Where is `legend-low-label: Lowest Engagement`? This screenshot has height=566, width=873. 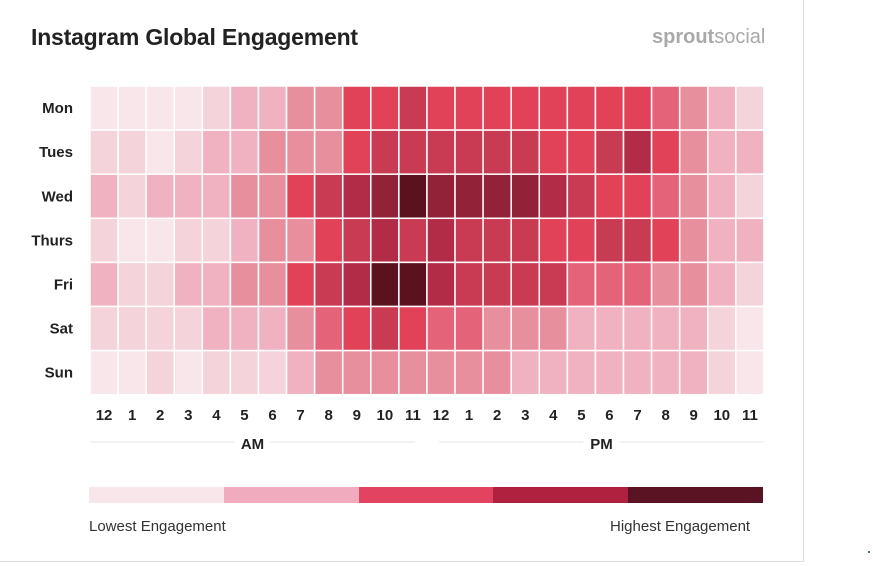 legend-low-label: Lowest Engagement is located at coordinates (157, 526).